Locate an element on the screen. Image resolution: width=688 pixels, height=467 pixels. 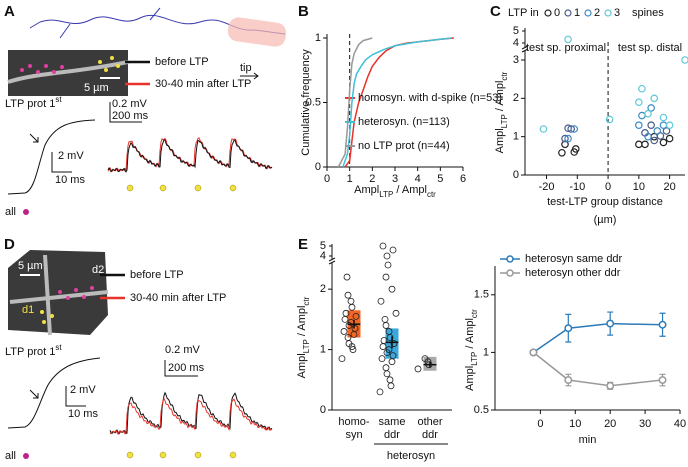
x-tick-label: 2 is located at coordinates (372, 179).